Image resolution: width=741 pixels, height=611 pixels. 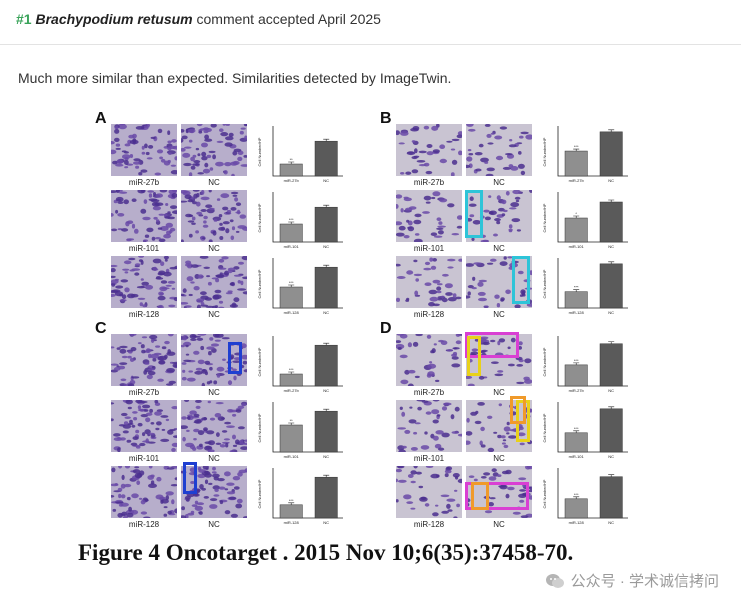 I want to click on bar-chart-holder: Cell Number/HP miR-27b *** NC, so click(x=588, y=156).